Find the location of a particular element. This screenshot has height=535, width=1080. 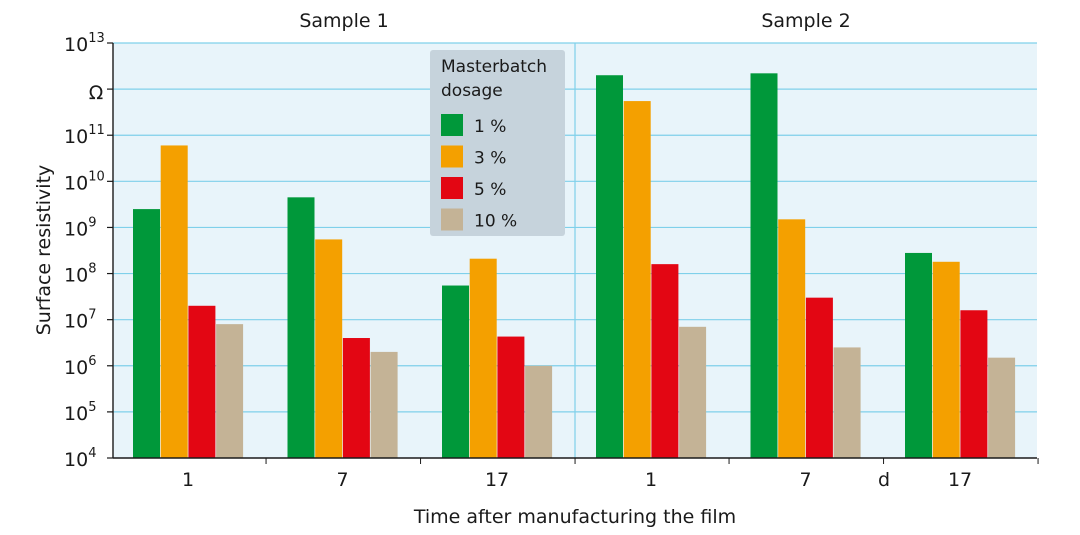

panel-title-sample-2: Sample 2 is located at coordinates (805, 21).